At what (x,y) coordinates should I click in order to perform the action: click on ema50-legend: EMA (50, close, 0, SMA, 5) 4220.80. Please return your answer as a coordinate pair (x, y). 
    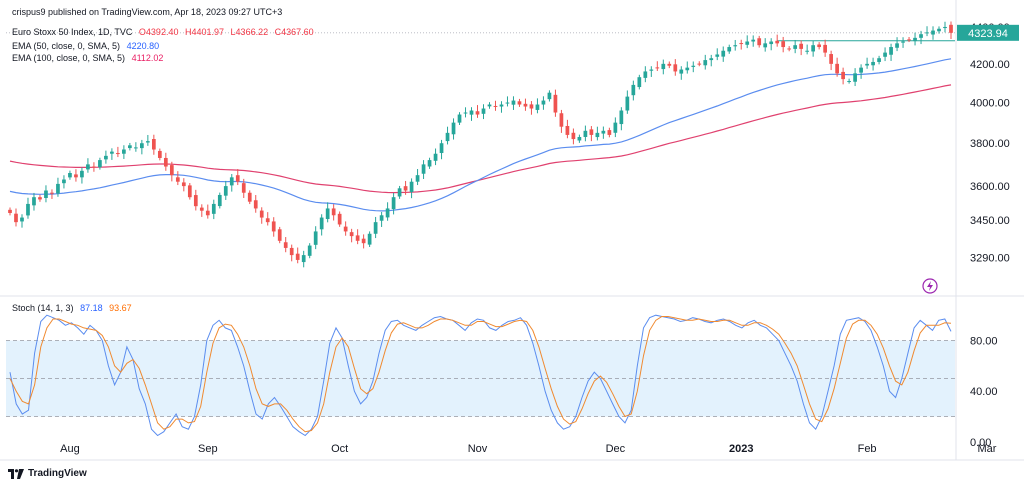
    Looking at the image, I should click on (87, 46).